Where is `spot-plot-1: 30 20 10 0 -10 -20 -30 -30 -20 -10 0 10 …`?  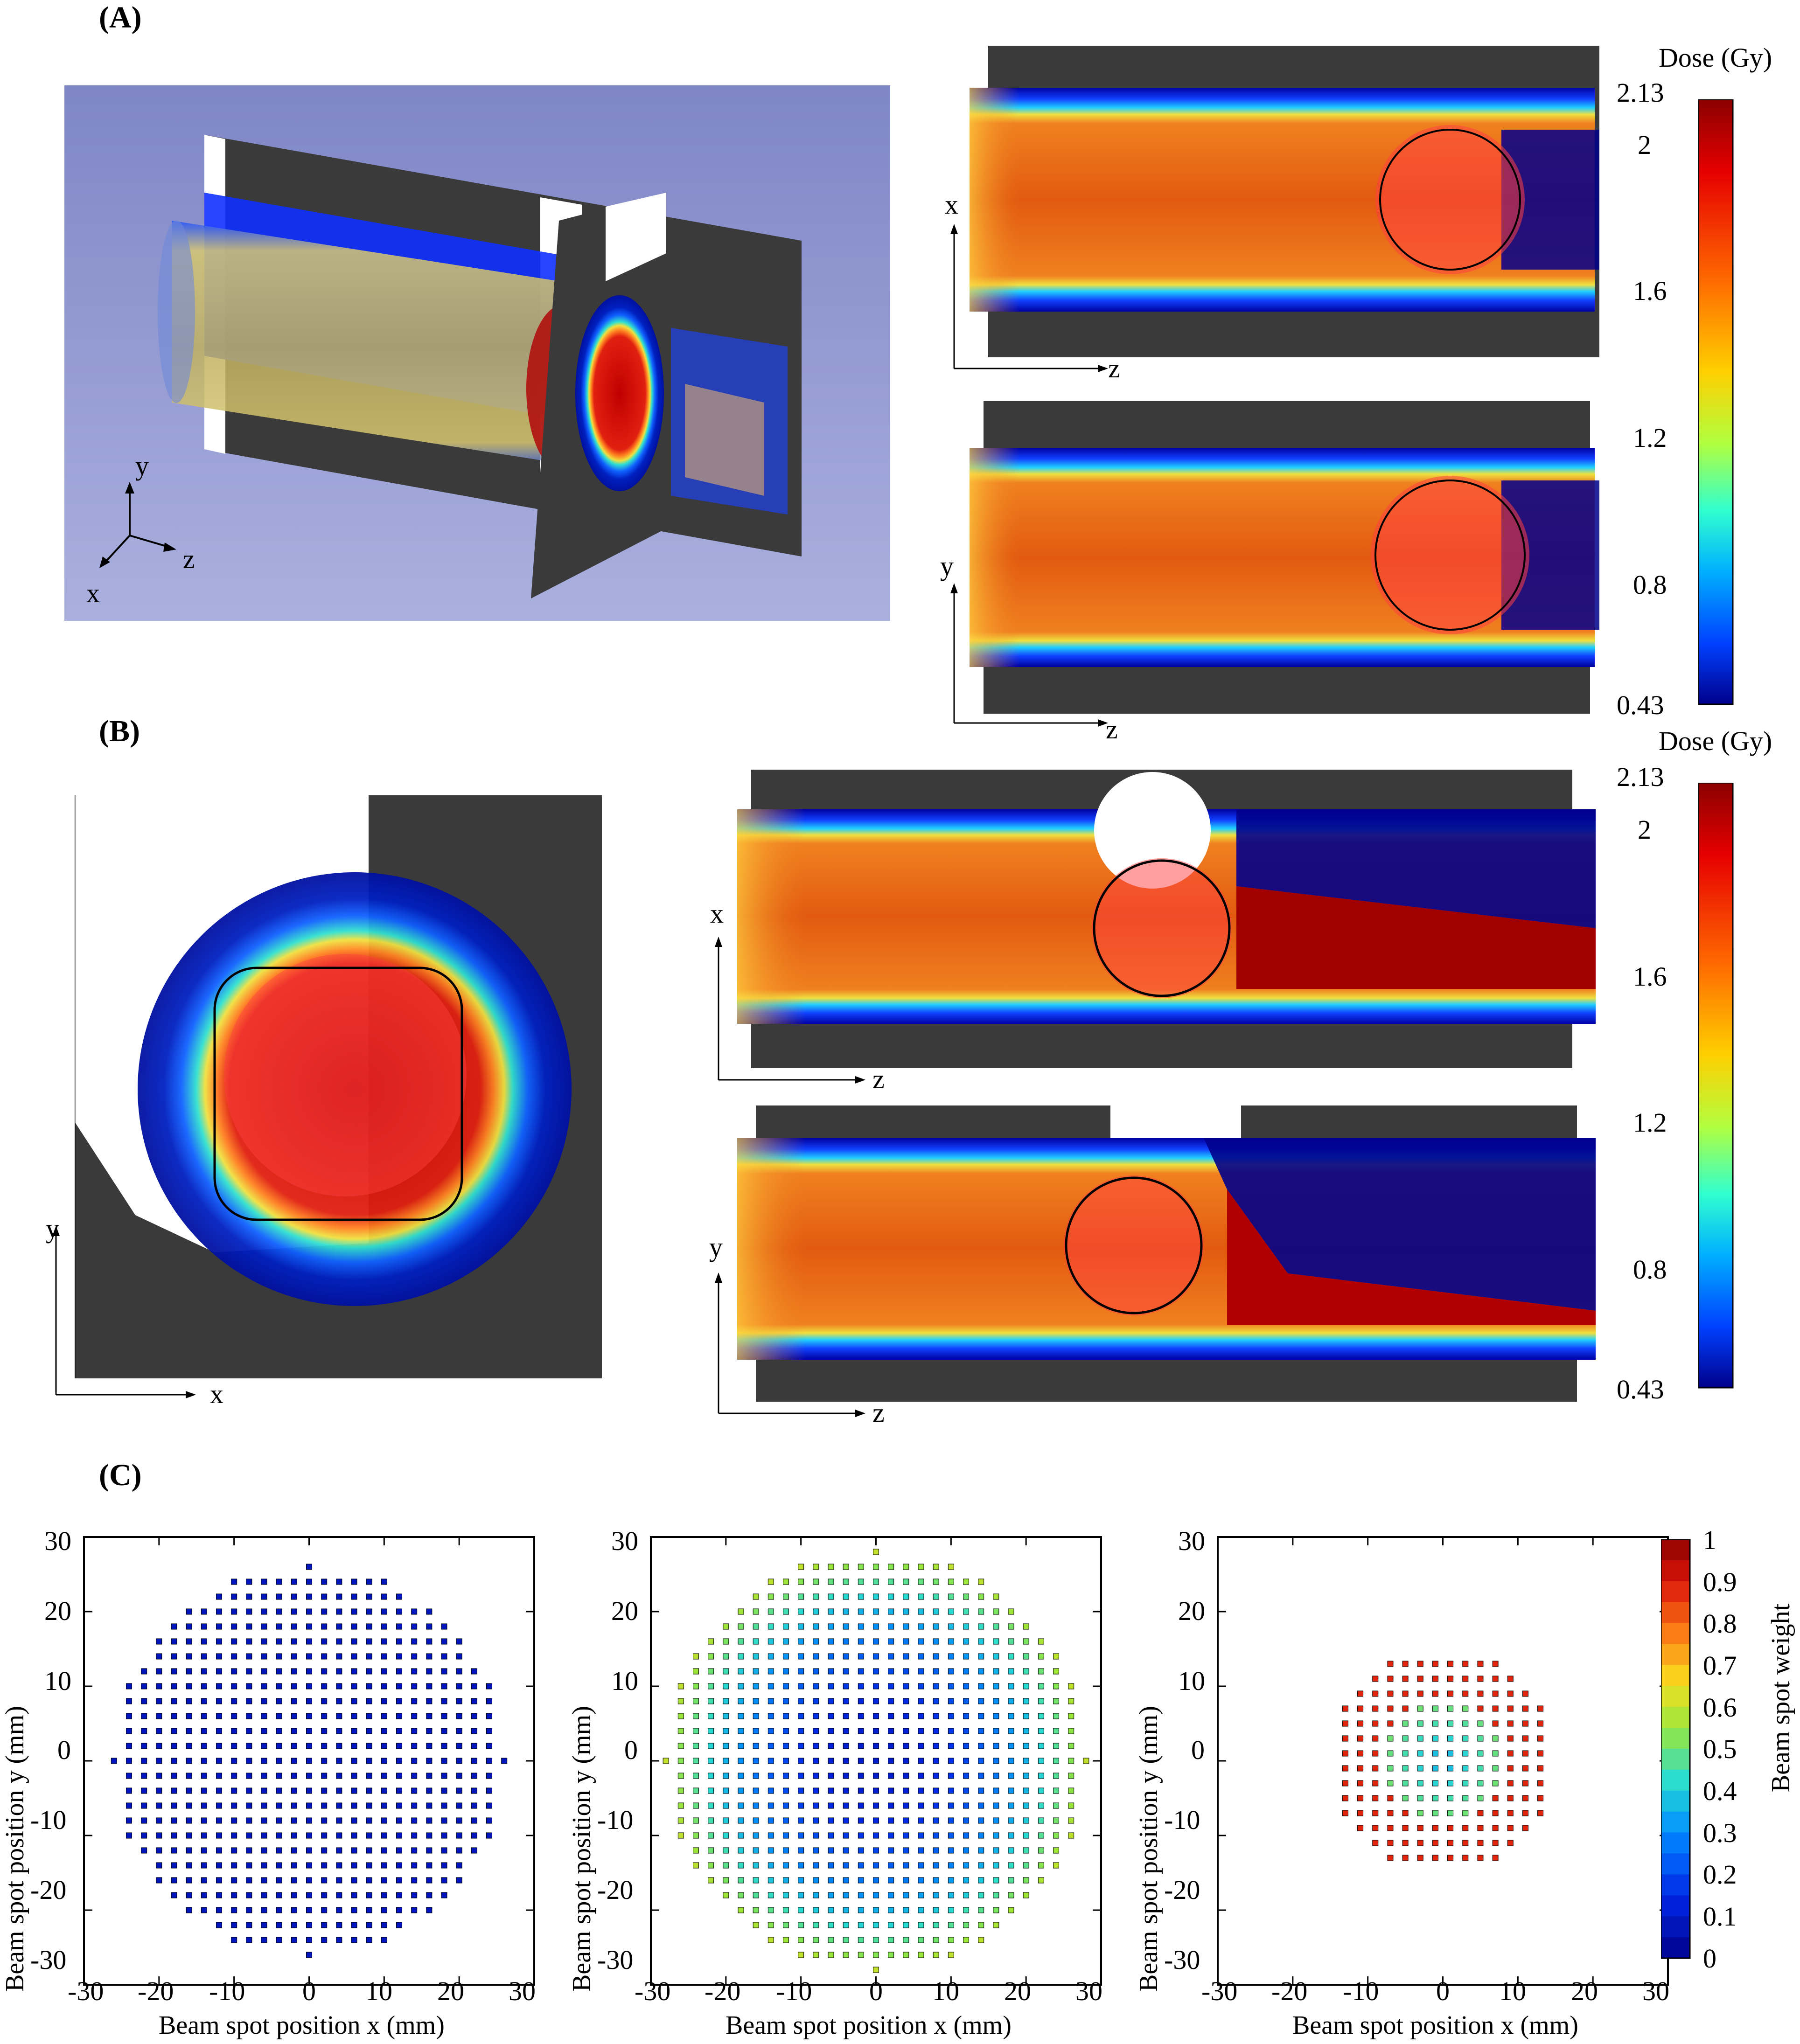
spot-plot-1: 30 20 10 0 -10 -20 -30 -30 -20 -10 0 10 … is located at coordinates (280, 1784).